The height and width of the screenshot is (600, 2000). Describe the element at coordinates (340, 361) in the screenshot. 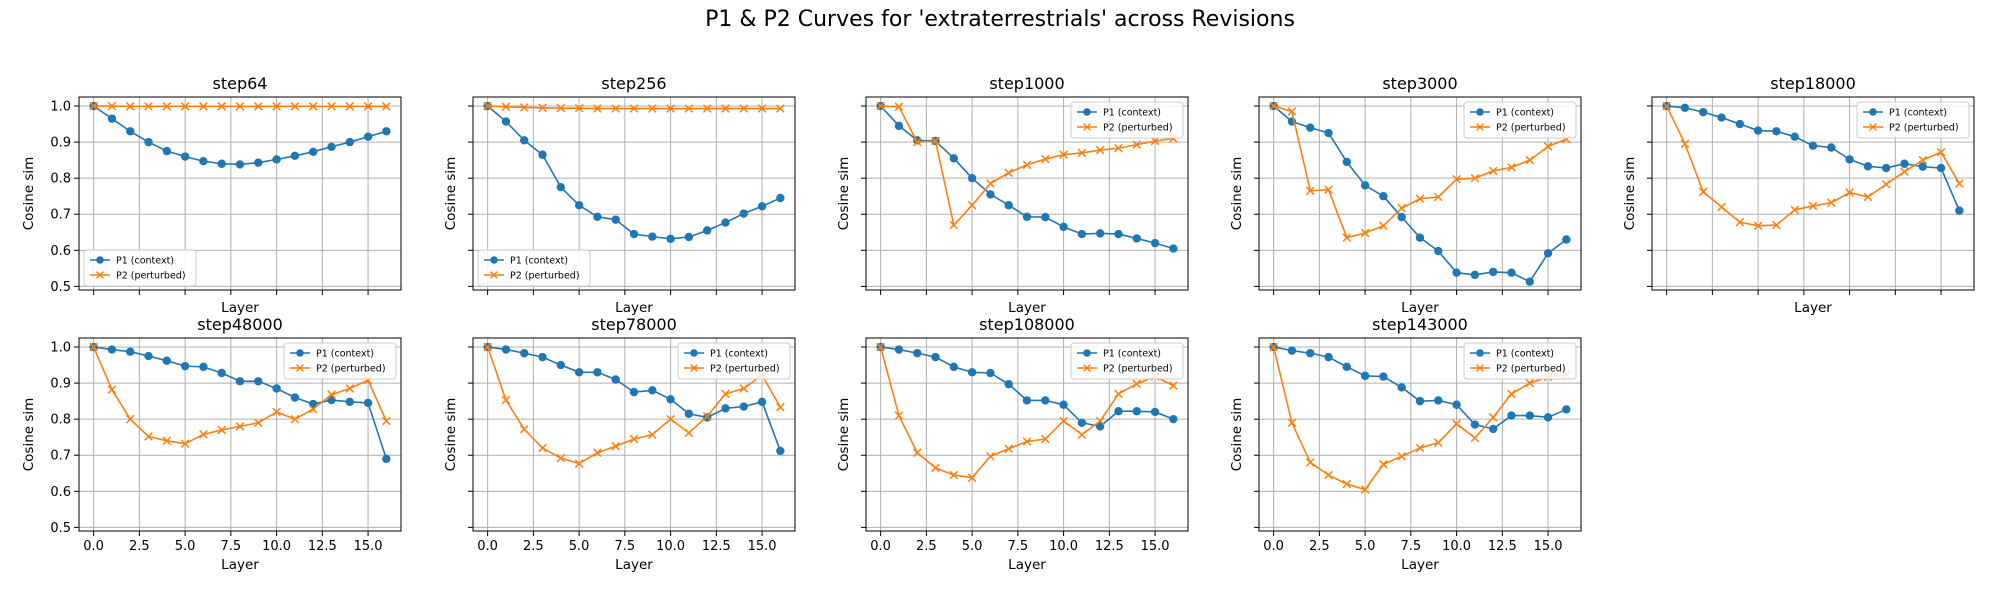

I see `legend: P1 (context) P2 (perturbed)` at that location.